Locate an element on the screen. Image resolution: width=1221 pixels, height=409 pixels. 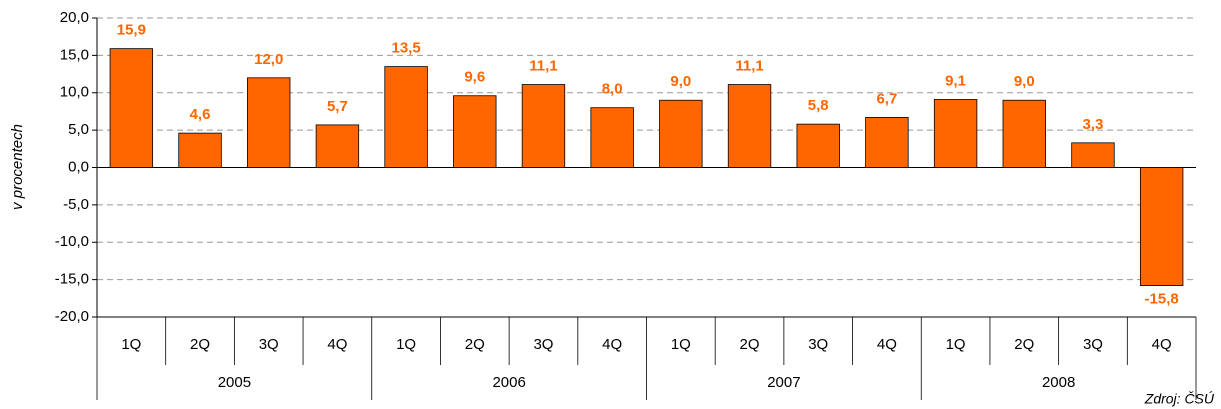
value-label: 5,7 is located at coordinates (337, 106).